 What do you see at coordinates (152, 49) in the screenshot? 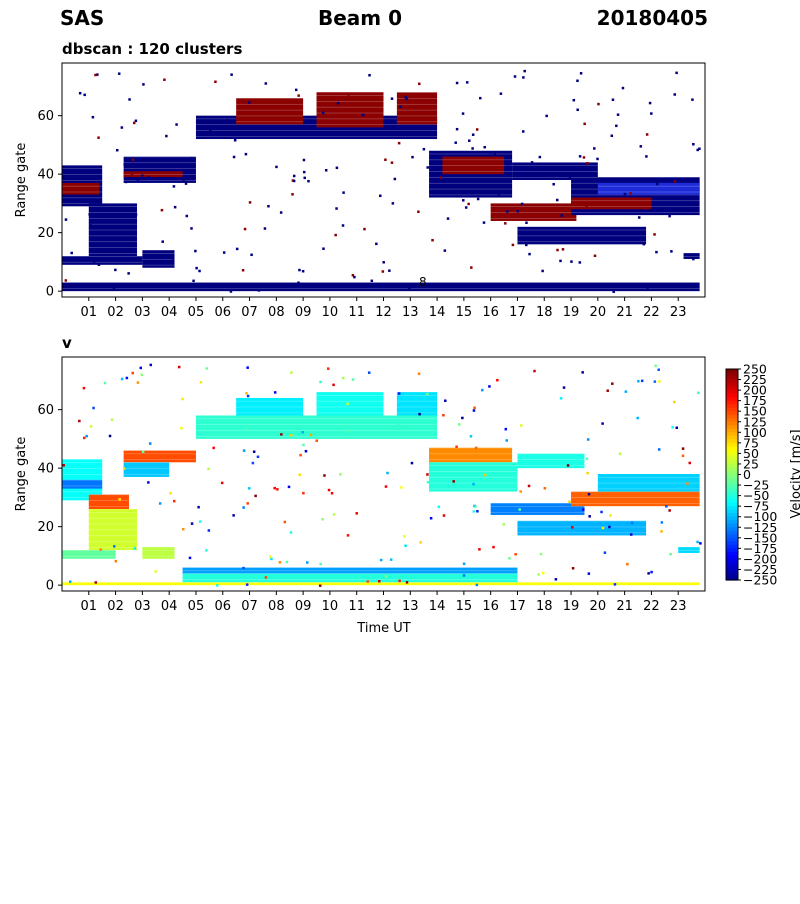
I see `cluster-panel-title: dbscan : 120 clusters` at bounding box center [152, 49].